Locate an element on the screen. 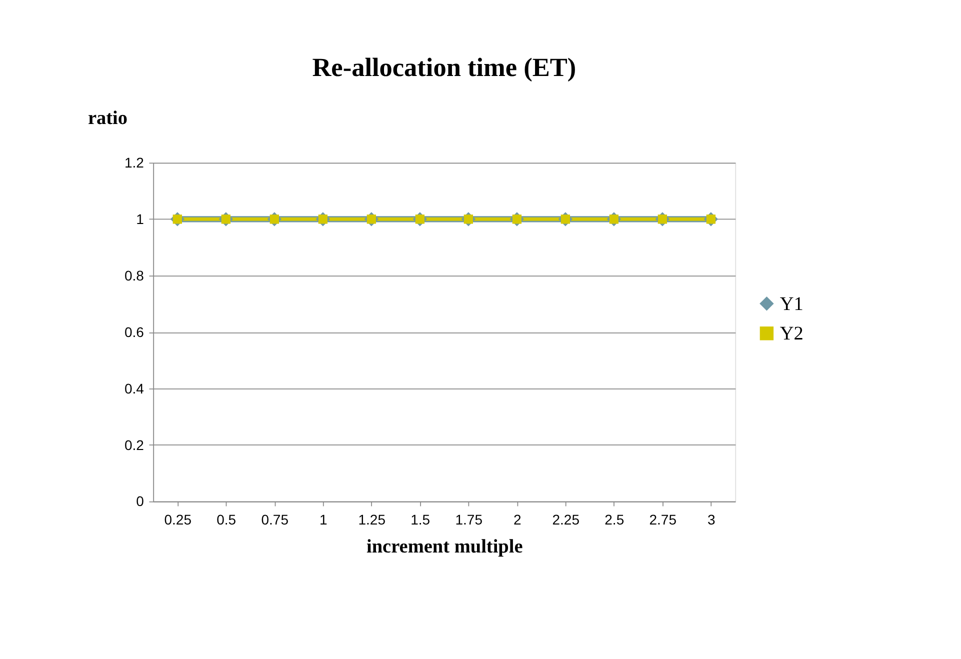 Image resolution: width=961 pixels, height=659 pixels. x-tick-label: 1.5 is located at coordinates (420, 520).